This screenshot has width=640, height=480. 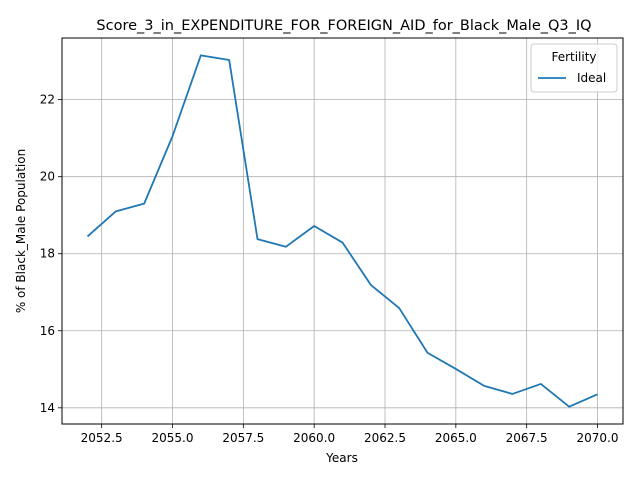 I want to click on x-tick-label: 2060.0, so click(x=314, y=438).